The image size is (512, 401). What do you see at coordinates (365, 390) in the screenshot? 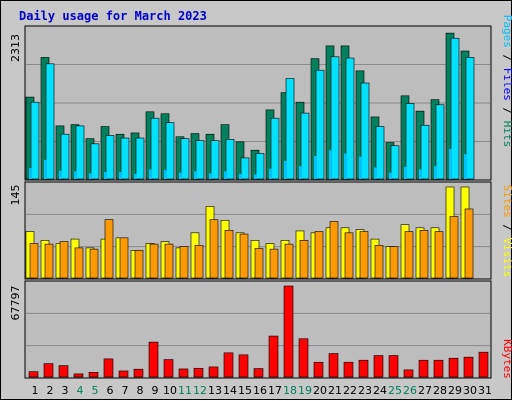
I see `x-tick-label-23: 23` at bounding box center [365, 390].